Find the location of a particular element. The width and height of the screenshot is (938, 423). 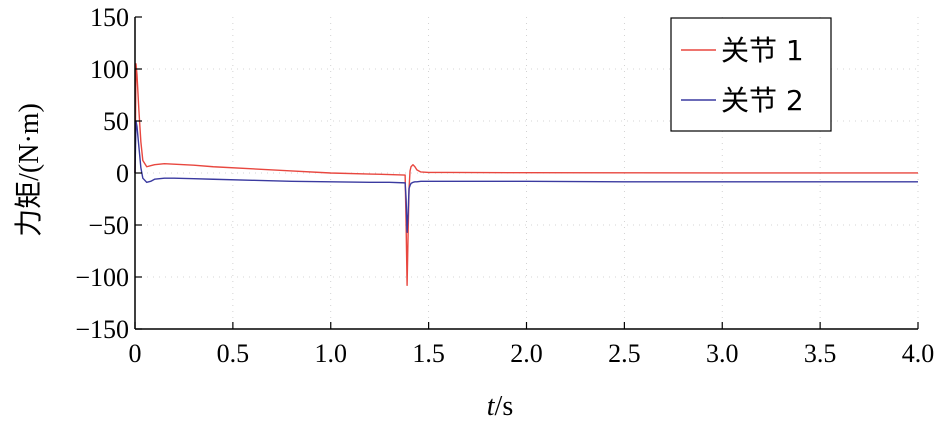

legend-label-joint-2: 关节 2 is located at coordinates (762, 100).